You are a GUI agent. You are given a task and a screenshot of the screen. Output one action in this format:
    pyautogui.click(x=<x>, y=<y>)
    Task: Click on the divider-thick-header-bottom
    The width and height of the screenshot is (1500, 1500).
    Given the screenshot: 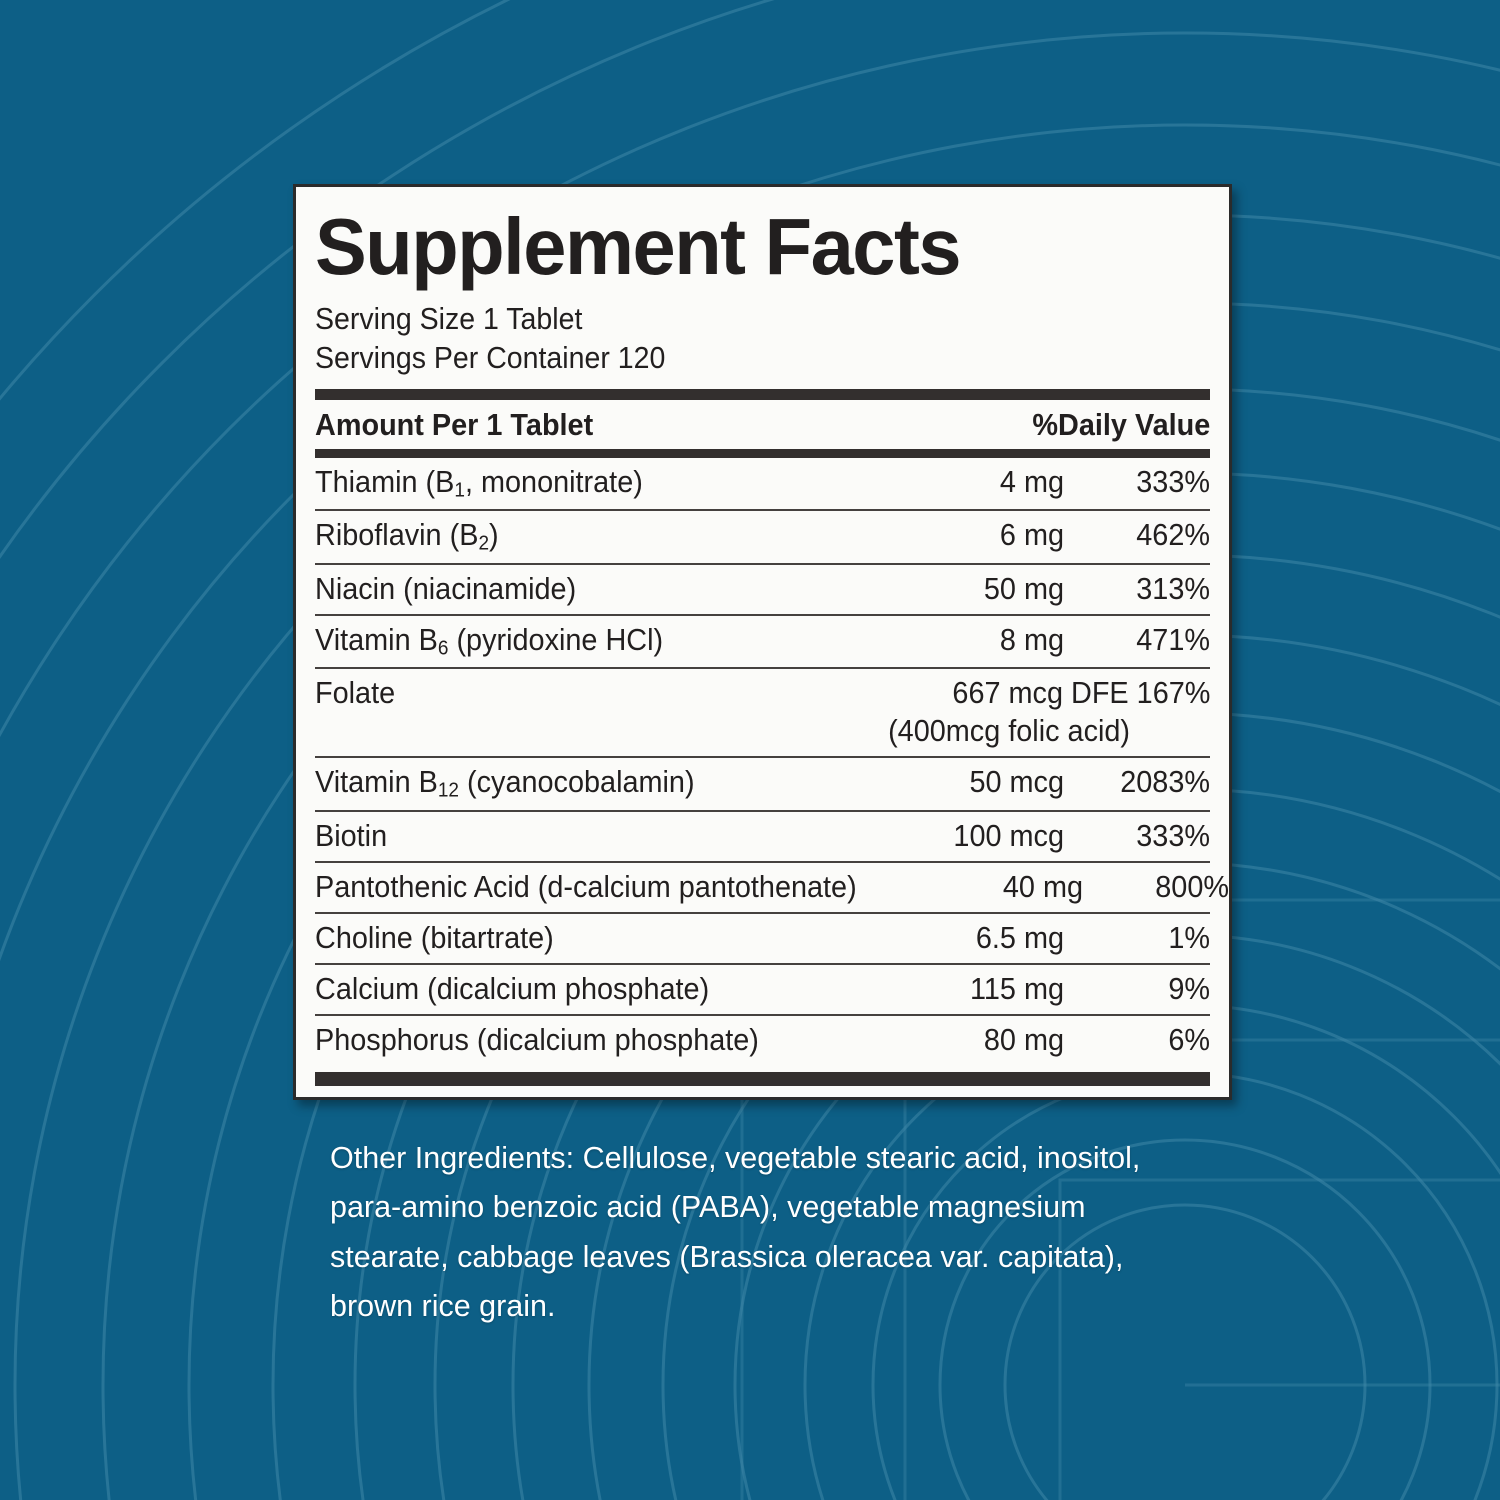 What is the action you would take?
    pyautogui.click(x=762, y=453)
    